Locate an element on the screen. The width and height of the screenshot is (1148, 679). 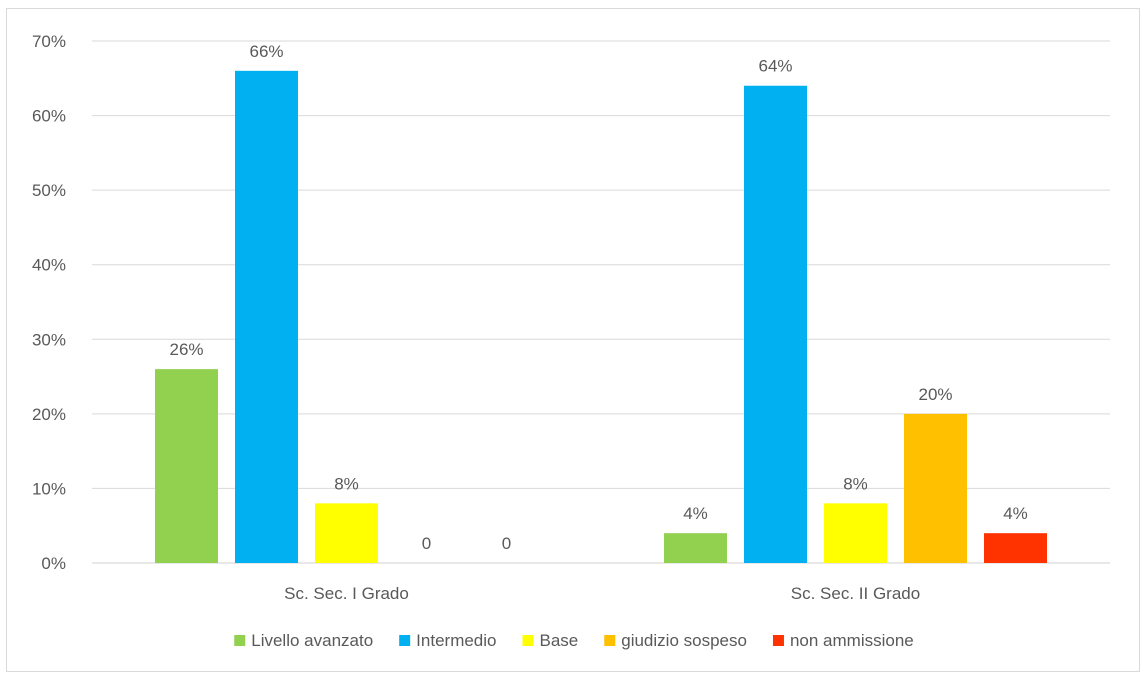
y-tick-label: 0% is located at coordinates (53, 563).